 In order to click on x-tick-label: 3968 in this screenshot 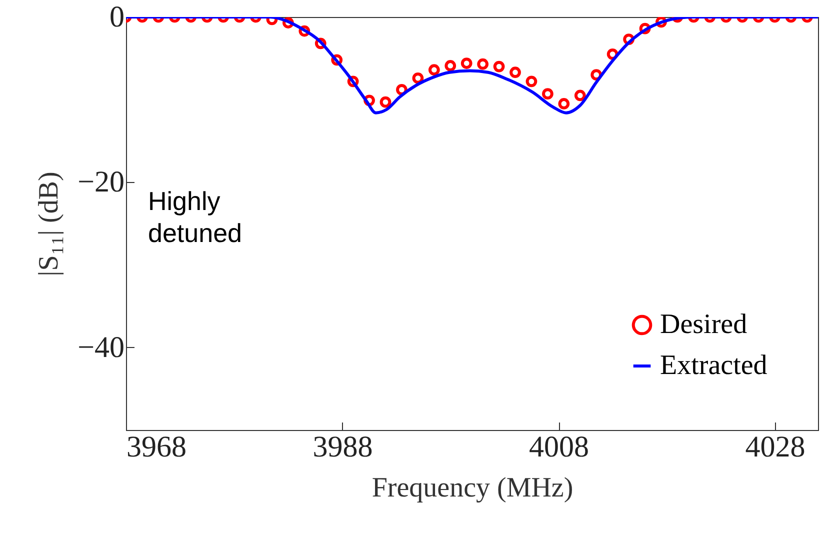, I will do `click(156, 447)`.